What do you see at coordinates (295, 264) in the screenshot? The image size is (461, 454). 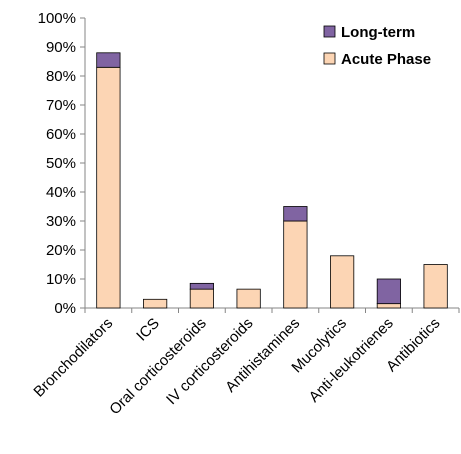 I see `bar-acute-phase-antihistamines` at bounding box center [295, 264].